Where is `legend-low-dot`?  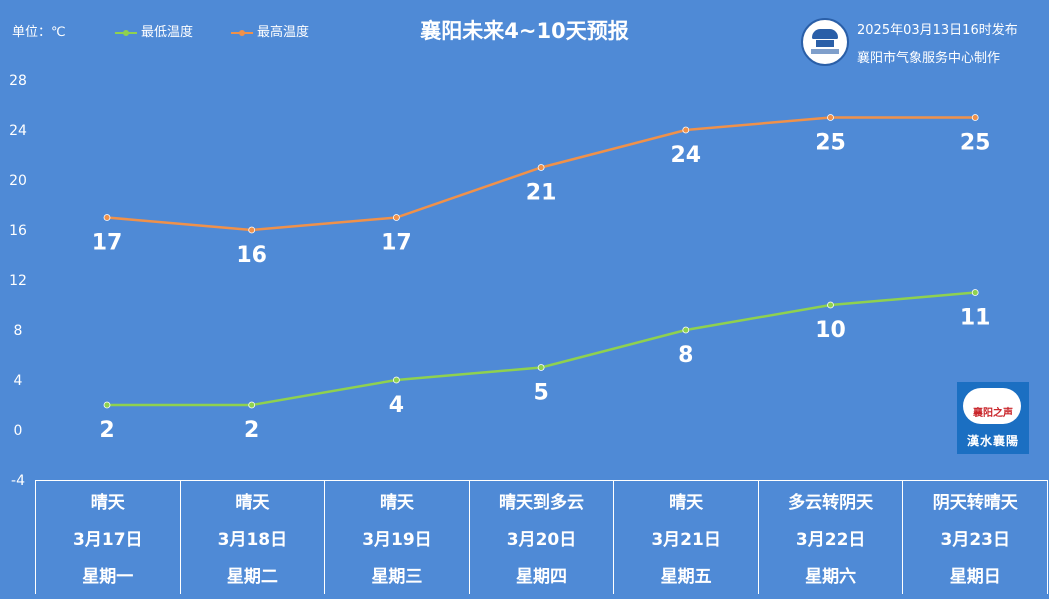
legend-low-dot is located at coordinates (126, 32).